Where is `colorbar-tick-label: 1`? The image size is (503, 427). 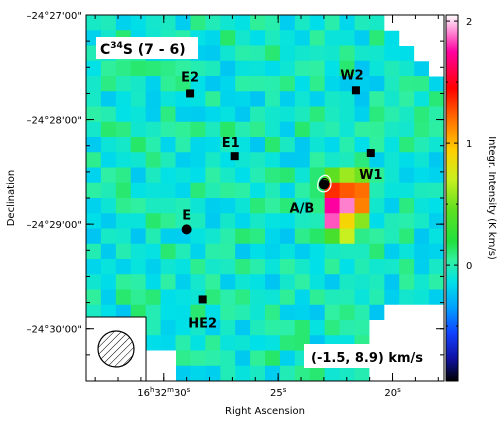
colorbar-tick-label: 1 is located at coordinates (469, 144).